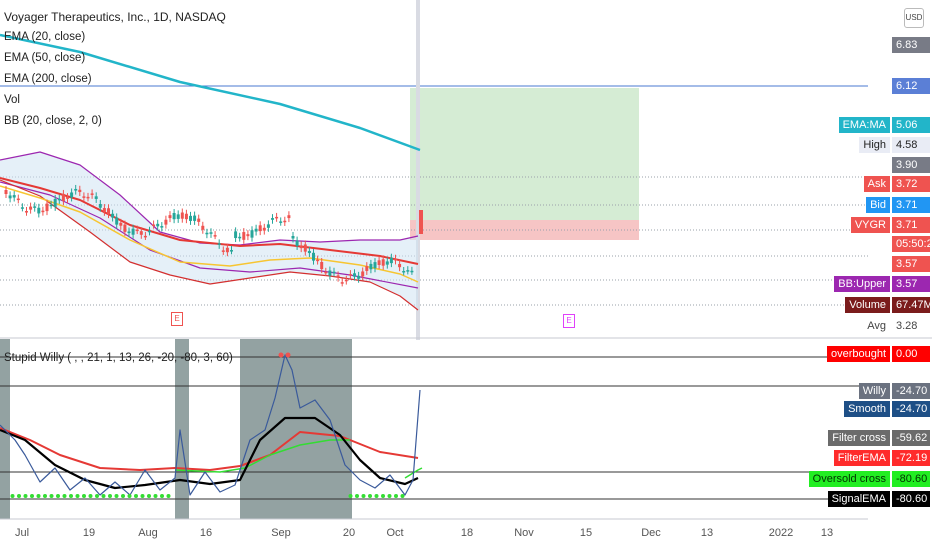 The image size is (932, 550). I want to click on time-tick: 15, so click(586, 533).